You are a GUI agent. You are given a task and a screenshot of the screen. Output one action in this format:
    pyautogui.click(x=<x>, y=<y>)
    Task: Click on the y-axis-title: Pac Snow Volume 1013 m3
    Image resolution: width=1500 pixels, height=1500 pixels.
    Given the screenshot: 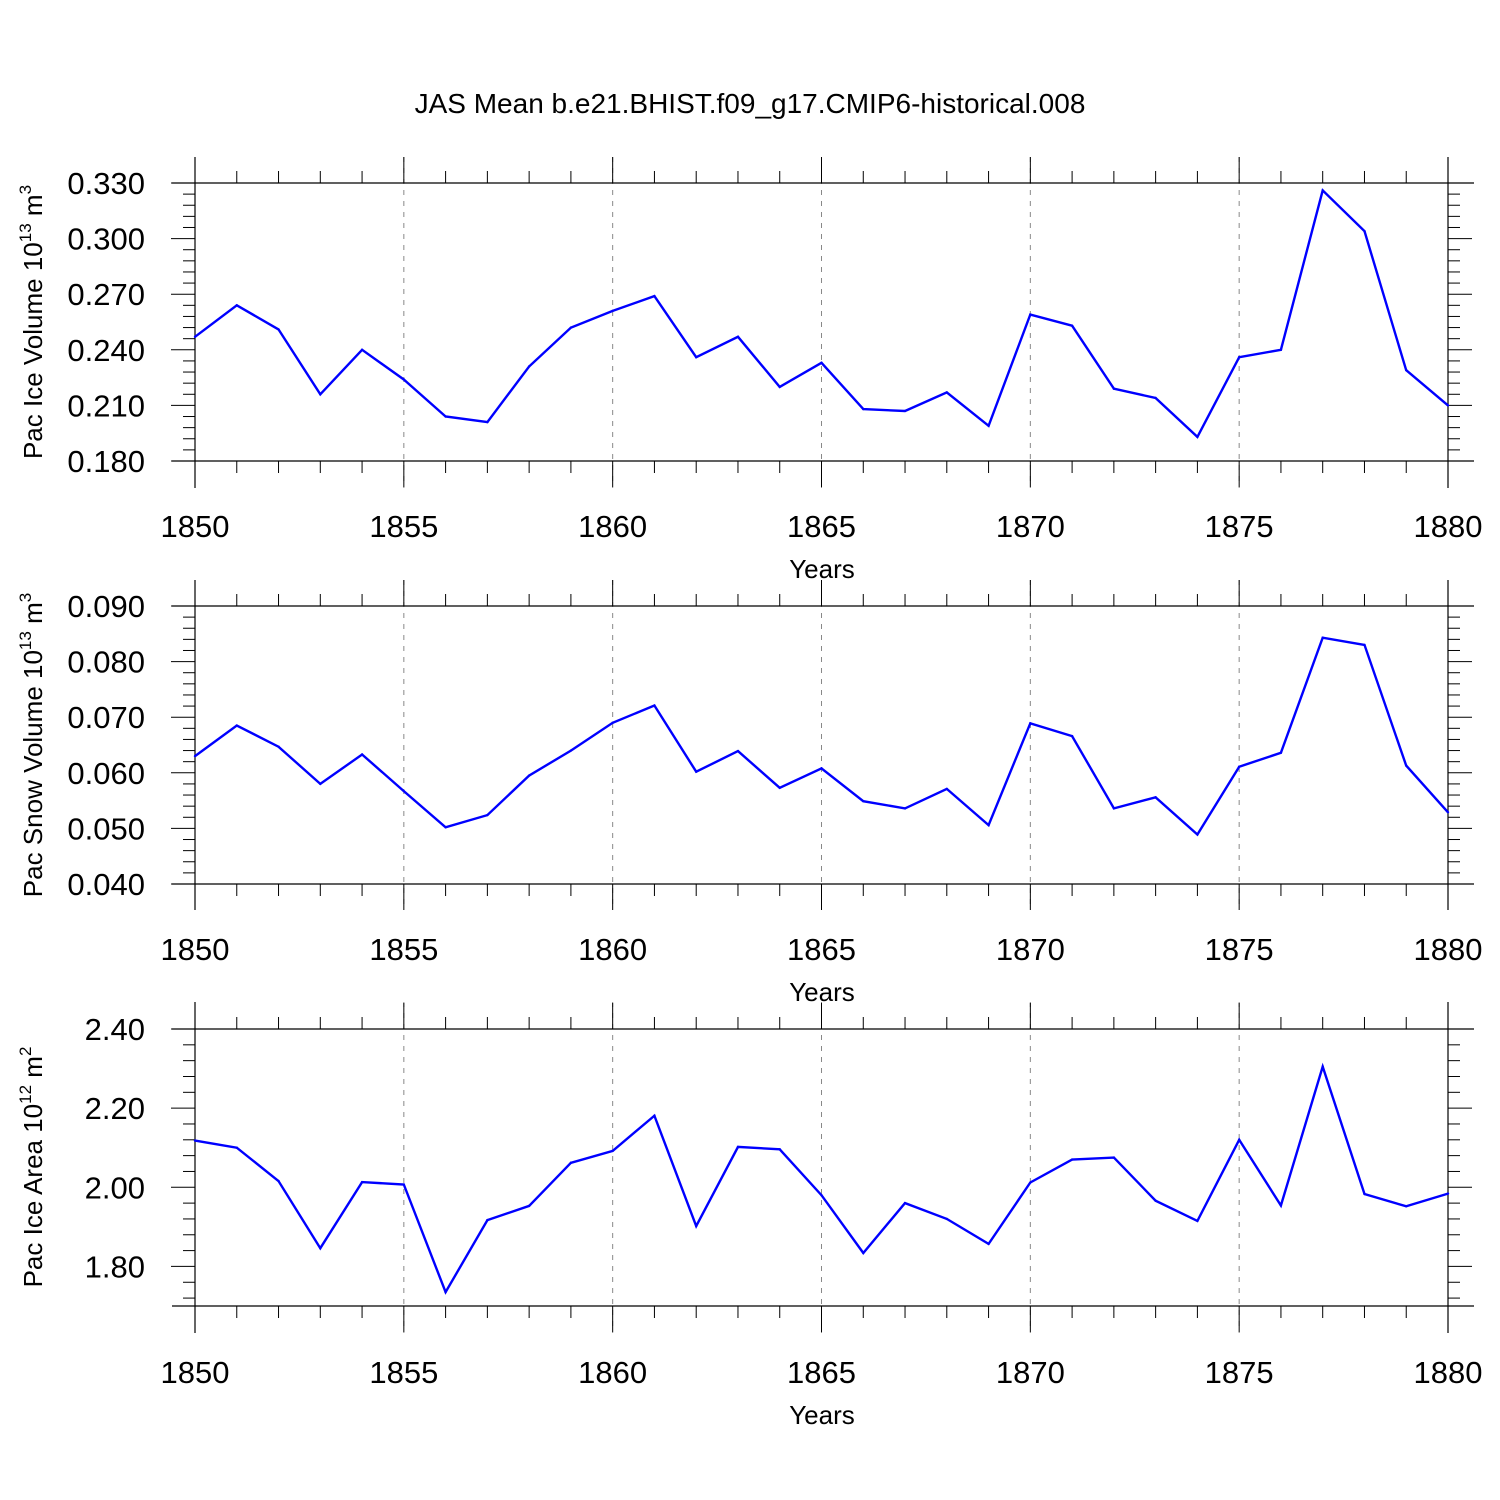 What is the action you would take?
    pyautogui.click(x=32, y=745)
    